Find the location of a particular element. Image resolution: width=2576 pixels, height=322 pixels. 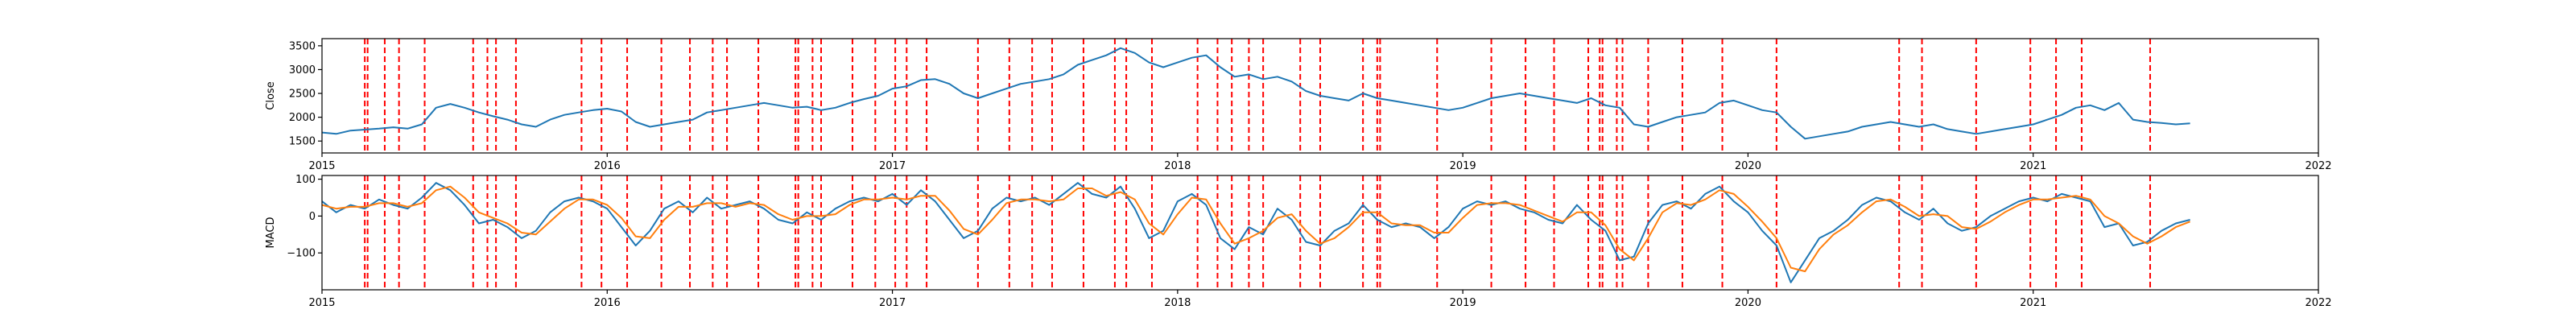

y-axis-label: Close is located at coordinates (271, 95).